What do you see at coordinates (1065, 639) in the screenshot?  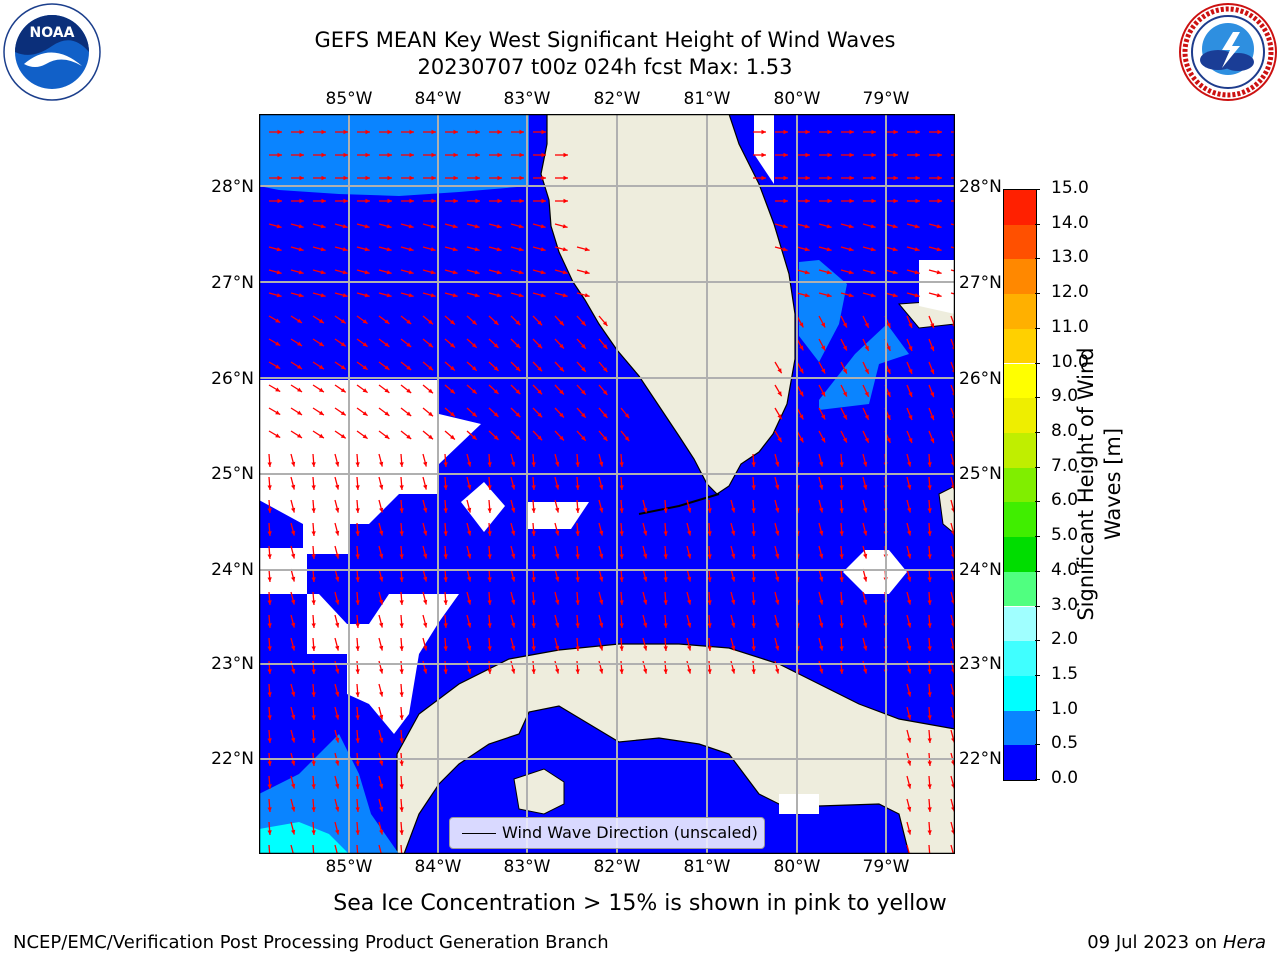 I see `colorbar-tick-label: 2.0` at bounding box center [1065, 639].